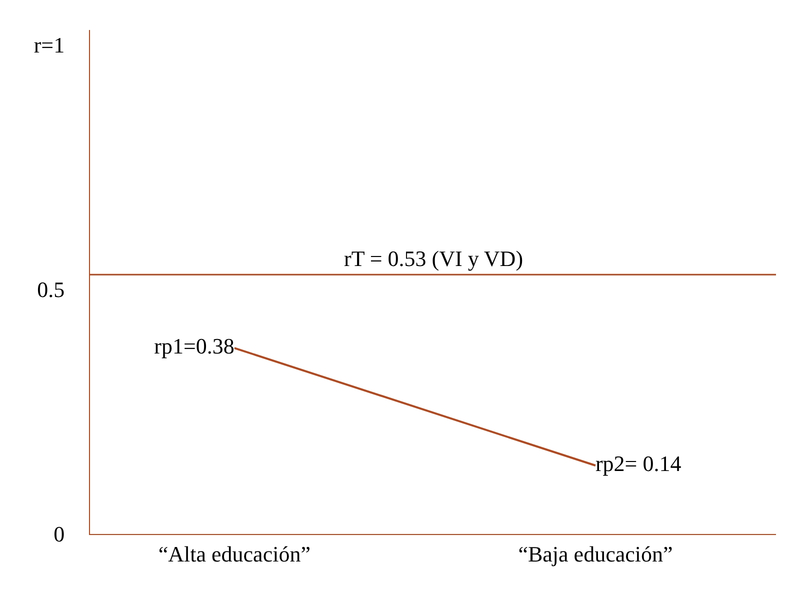 The height and width of the screenshot is (594, 806). Describe the element at coordinates (49, 45) in the screenshot. I see `y-tick-label: r=1` at that location.